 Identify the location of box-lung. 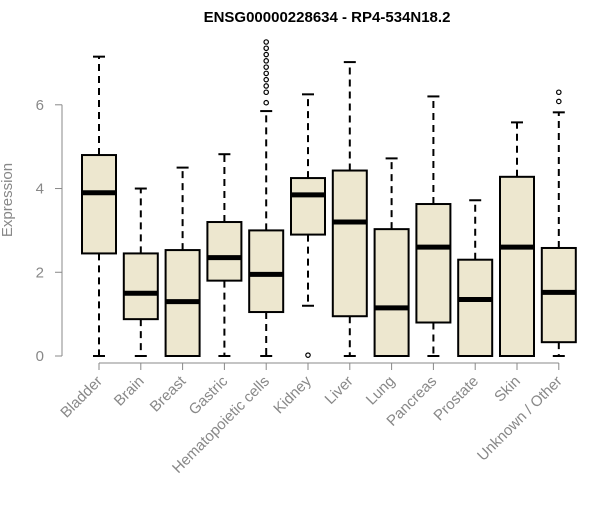
(391, 257).